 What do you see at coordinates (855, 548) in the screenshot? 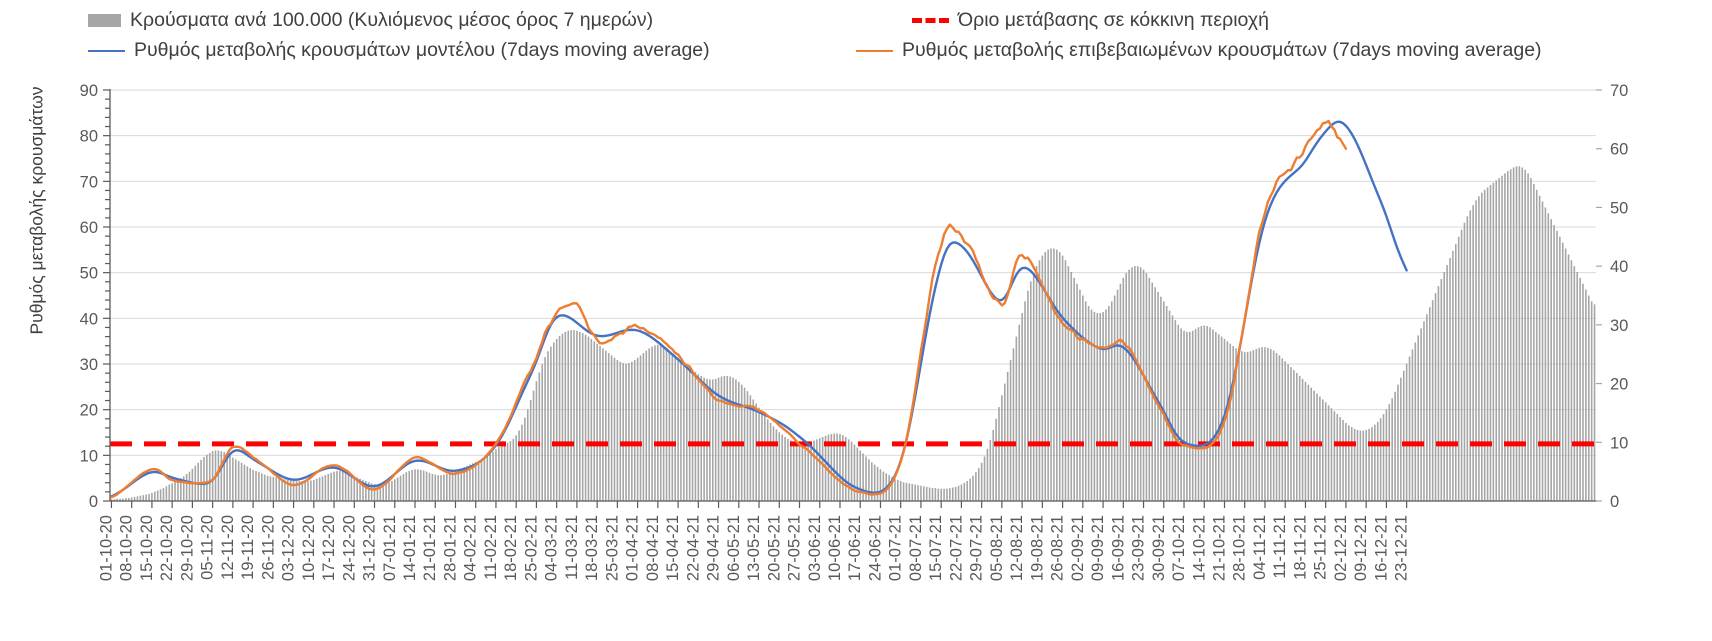
I see `x-axis-tick: 17-06-21` at bounding box center [855, 548].